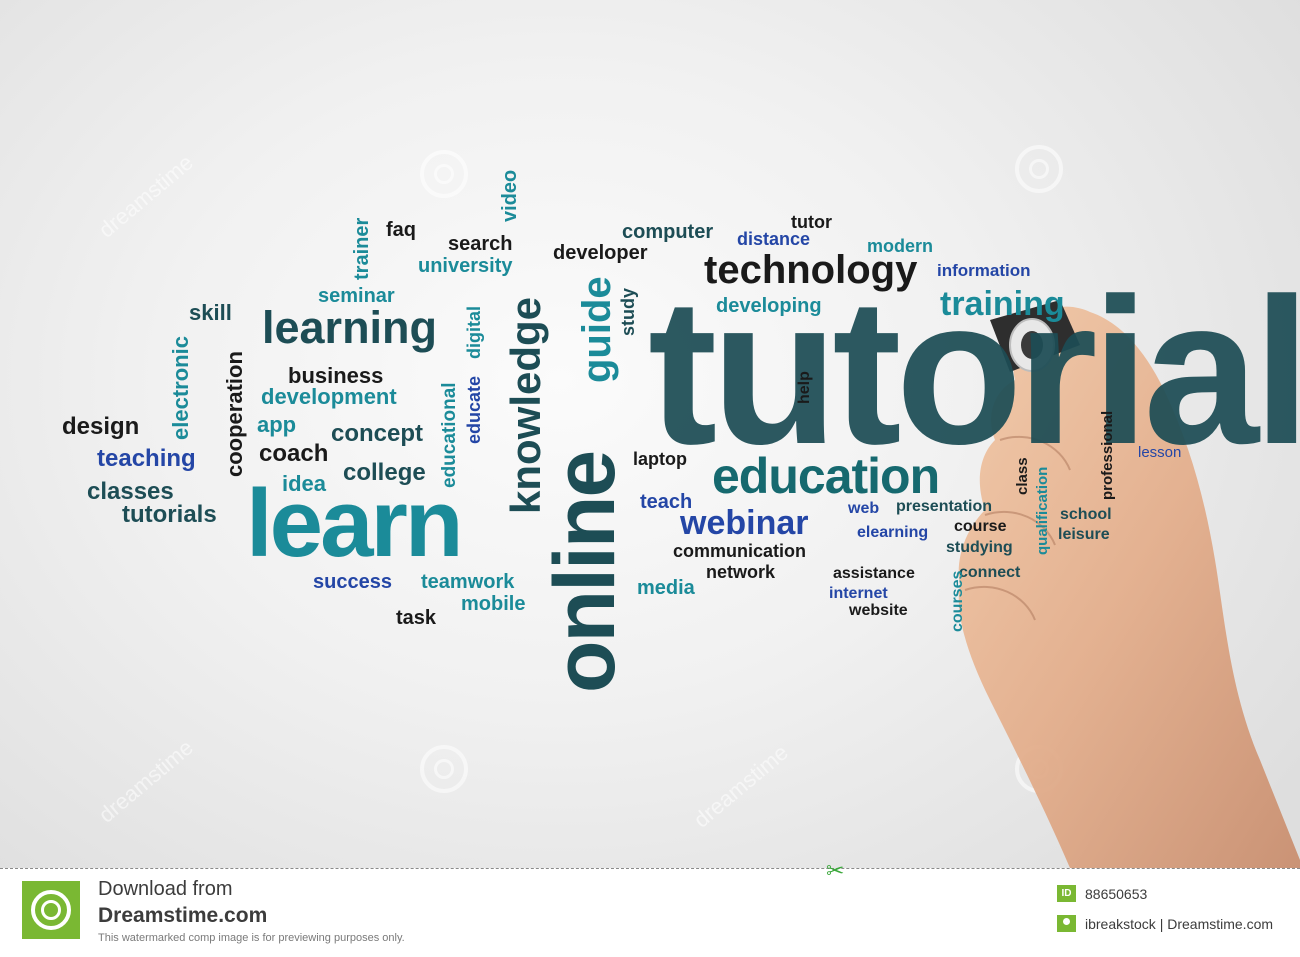  What do you see at coordinates (304, 483) in the screenshot?
I see `word-idea: idea` at bounding box center [304, 483].